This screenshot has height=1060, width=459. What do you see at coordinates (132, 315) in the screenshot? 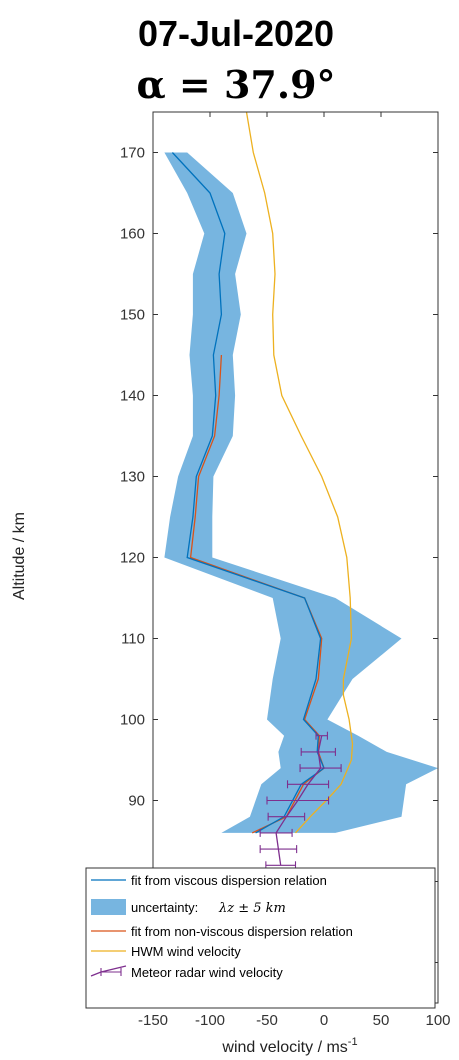
I see `y-tick-label: 150` at bounding box center [132, 315].